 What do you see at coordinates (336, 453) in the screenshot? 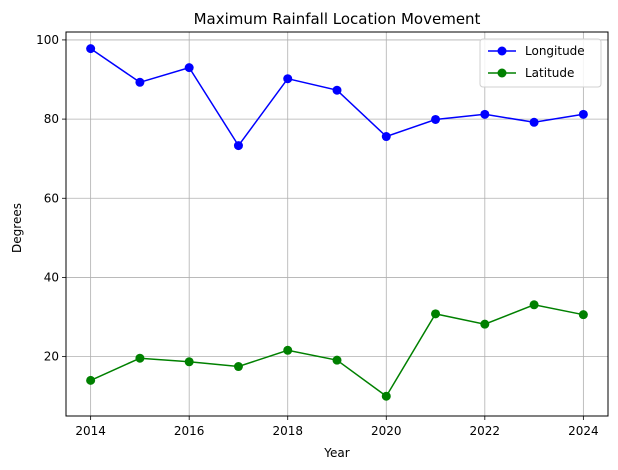
I see `x-axis-label: Year` at bounding box center [336, 453].